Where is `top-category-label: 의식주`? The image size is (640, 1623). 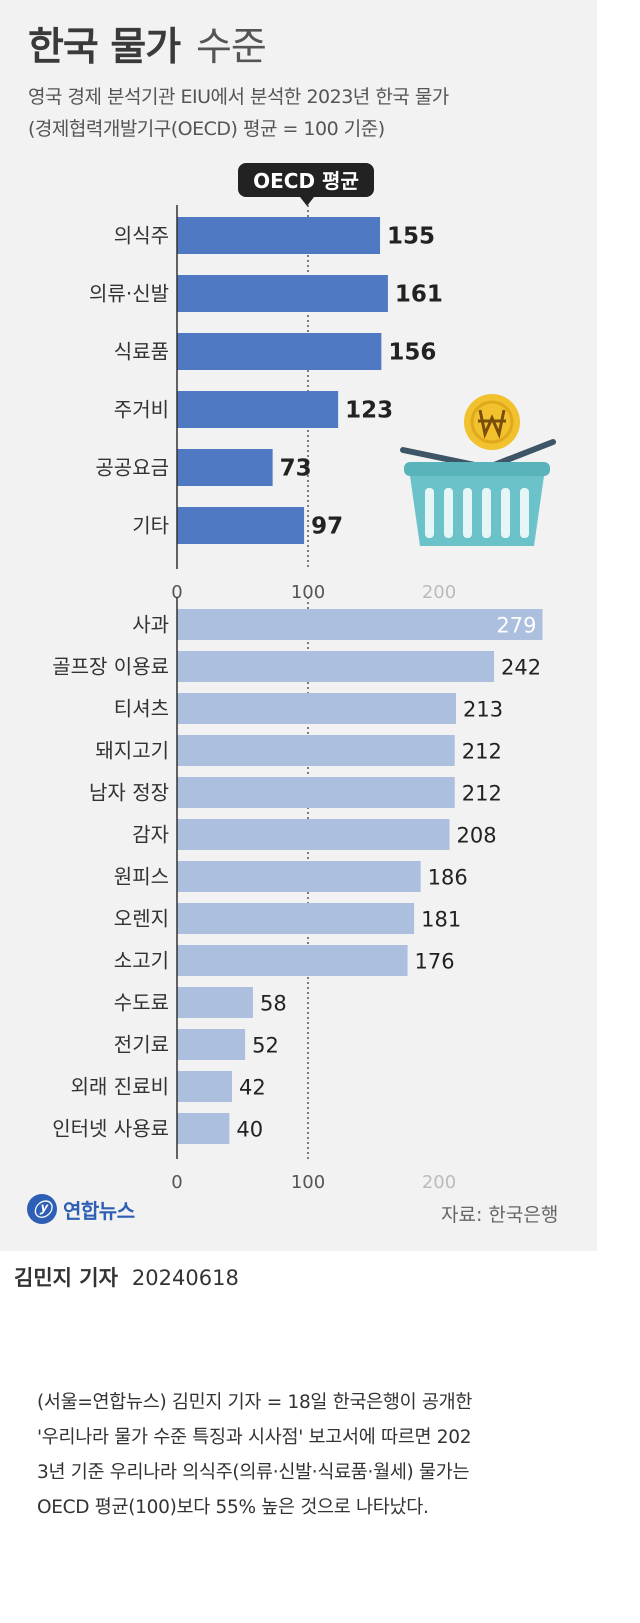
top-category-label: 의식주 is located at coordinates (141, 236).